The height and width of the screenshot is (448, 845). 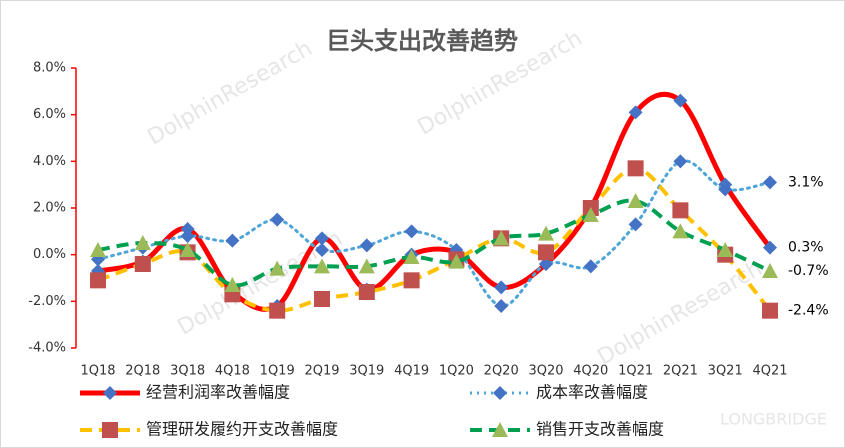 What do you see at coordinates (422, 41) in the screenshot?
I see `chart-title: 巨头支出改善趋势` at bounding box center [422, 41].